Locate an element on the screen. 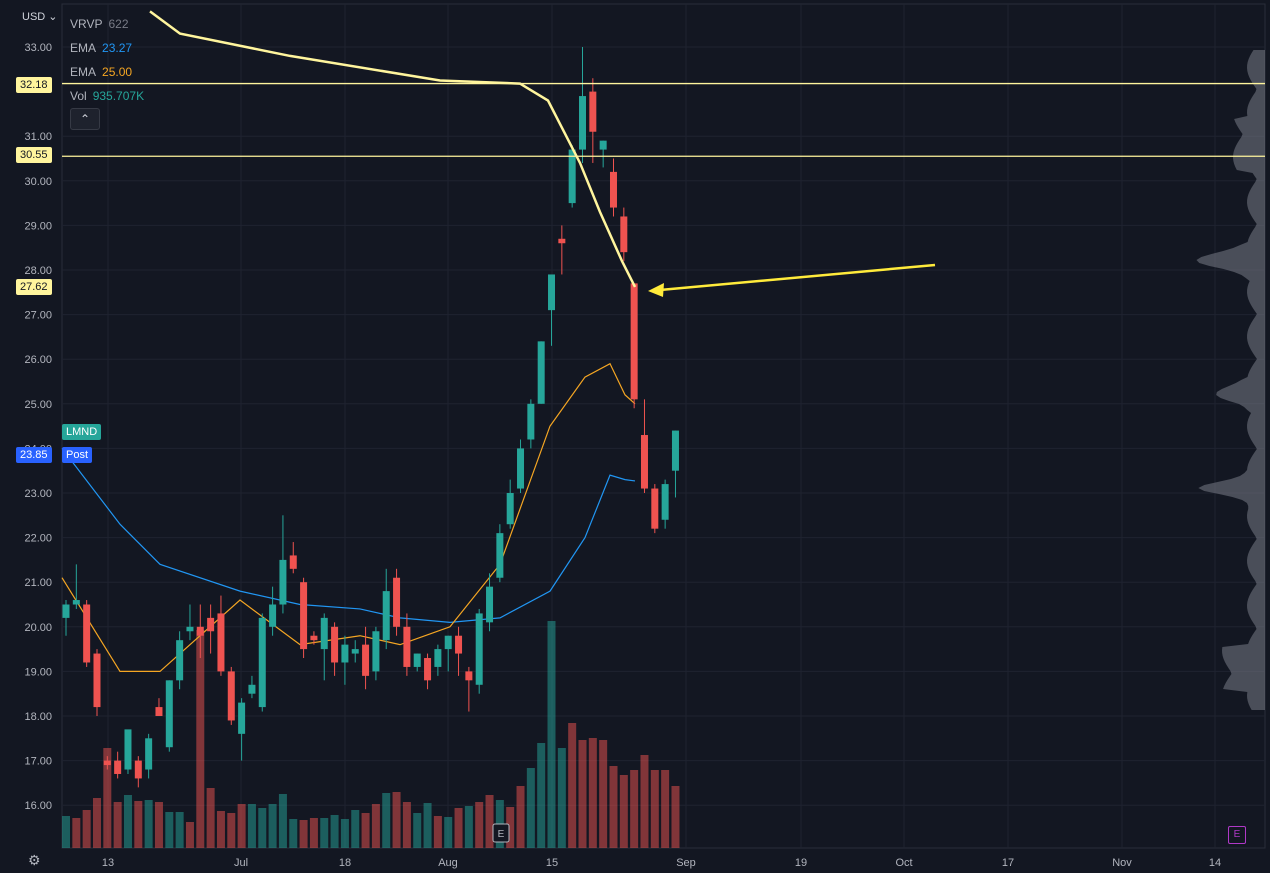 Image resolution: width=1270 pixels, height=873 pixels. currency-selector: USD ⌄ is located at coordinates (40, 17).